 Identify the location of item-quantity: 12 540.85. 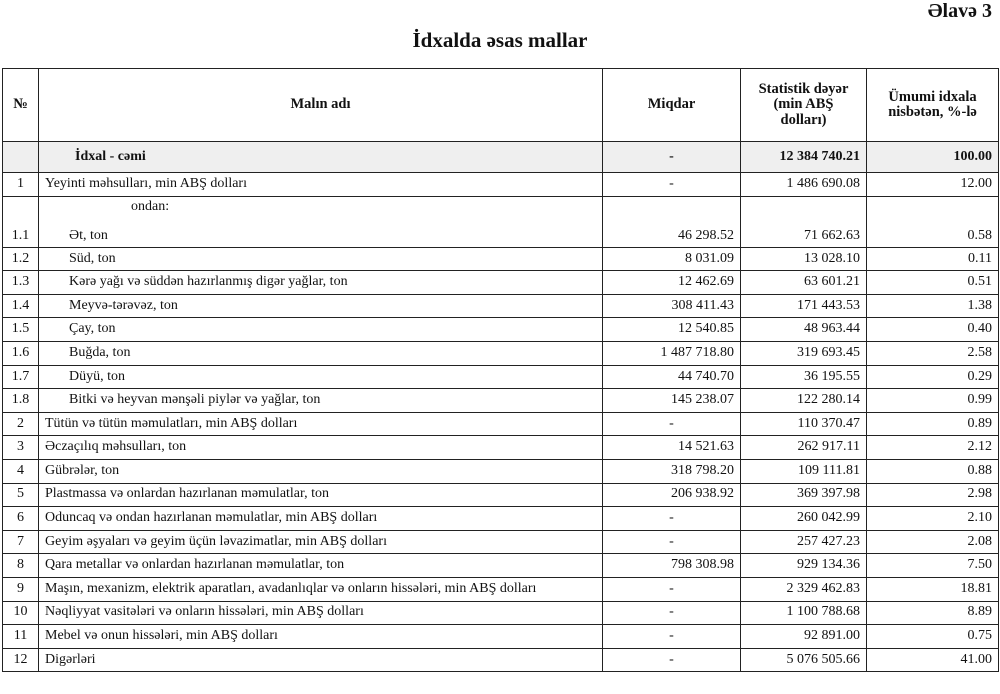
(671, 329).